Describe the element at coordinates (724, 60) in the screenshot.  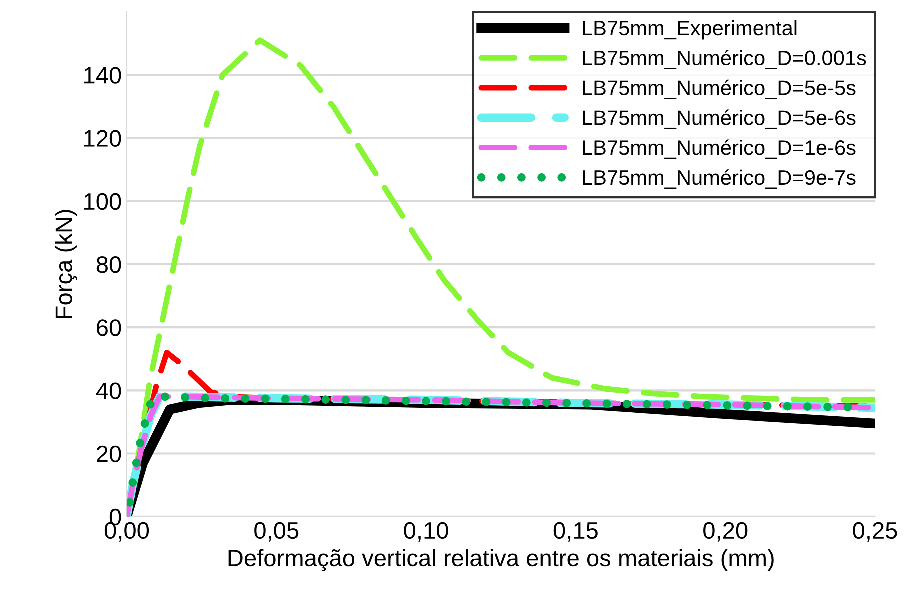
I see `legend-label: LB75mm_Numérico_D=0.001s` at that location.